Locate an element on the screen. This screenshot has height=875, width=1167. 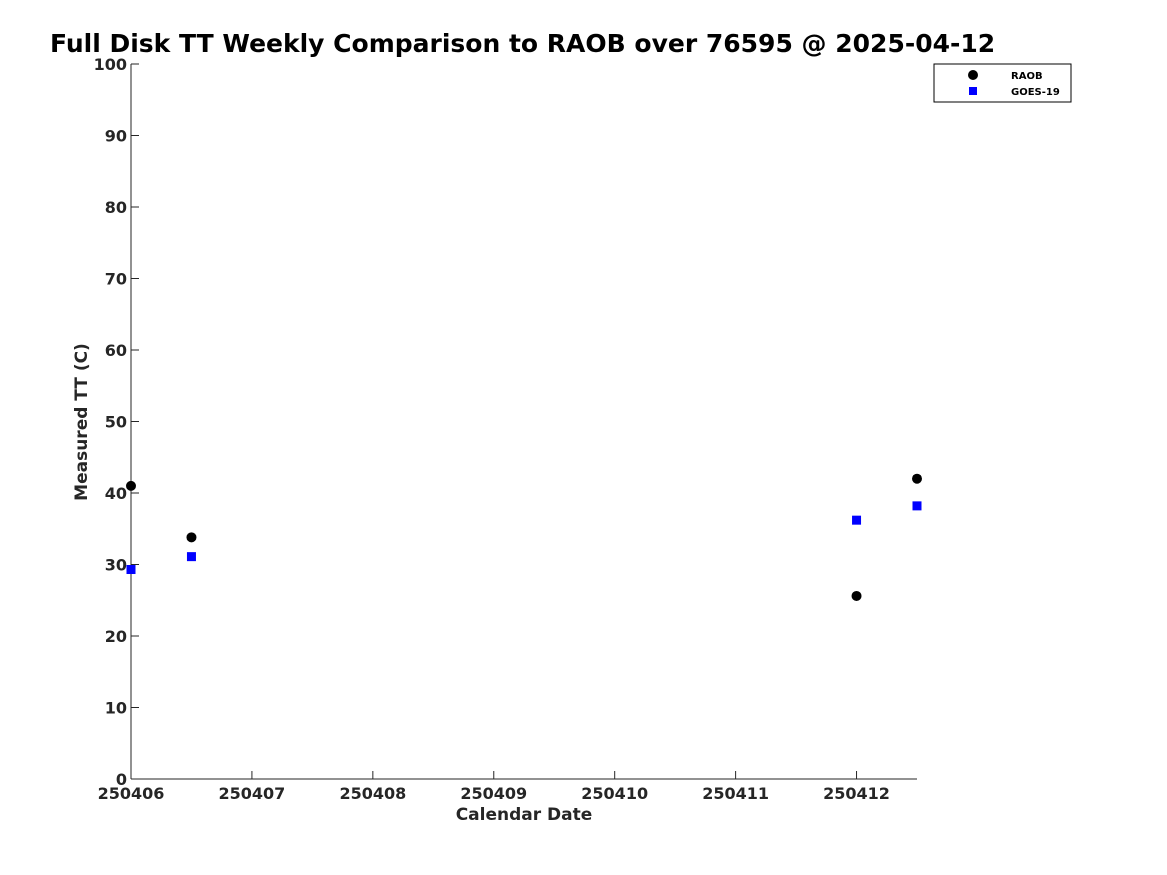
legend-box is located at coordinates (1002, 83).